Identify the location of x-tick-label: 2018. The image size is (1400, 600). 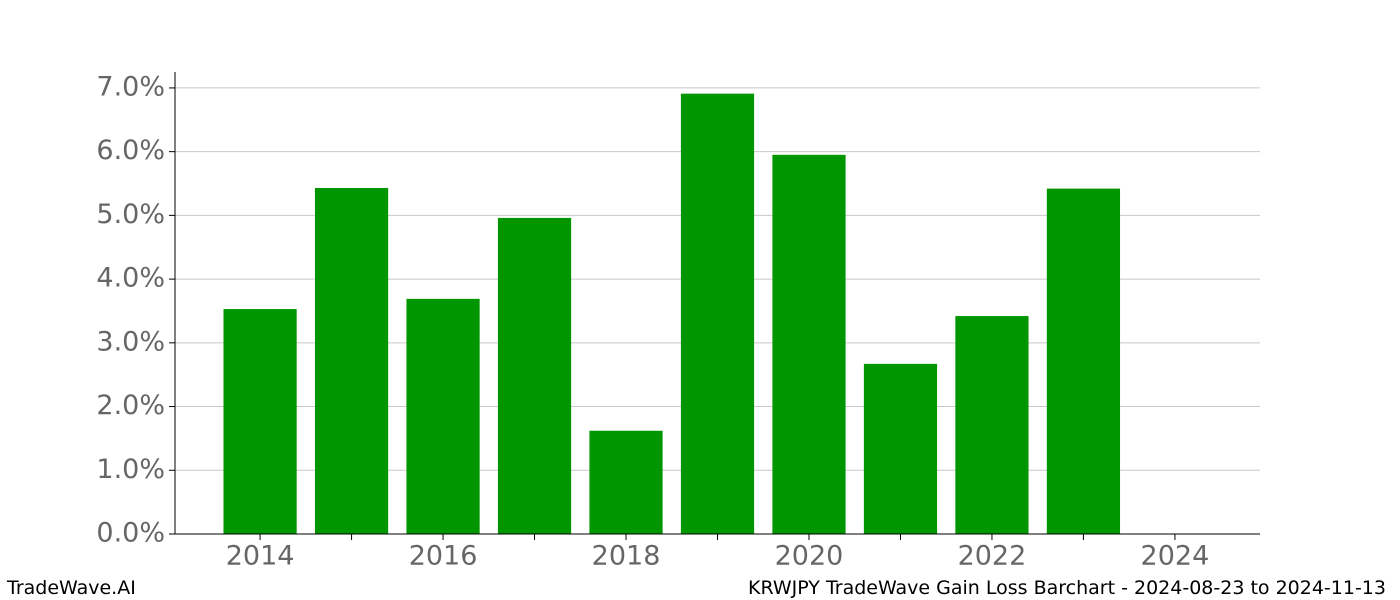
(626, 556).